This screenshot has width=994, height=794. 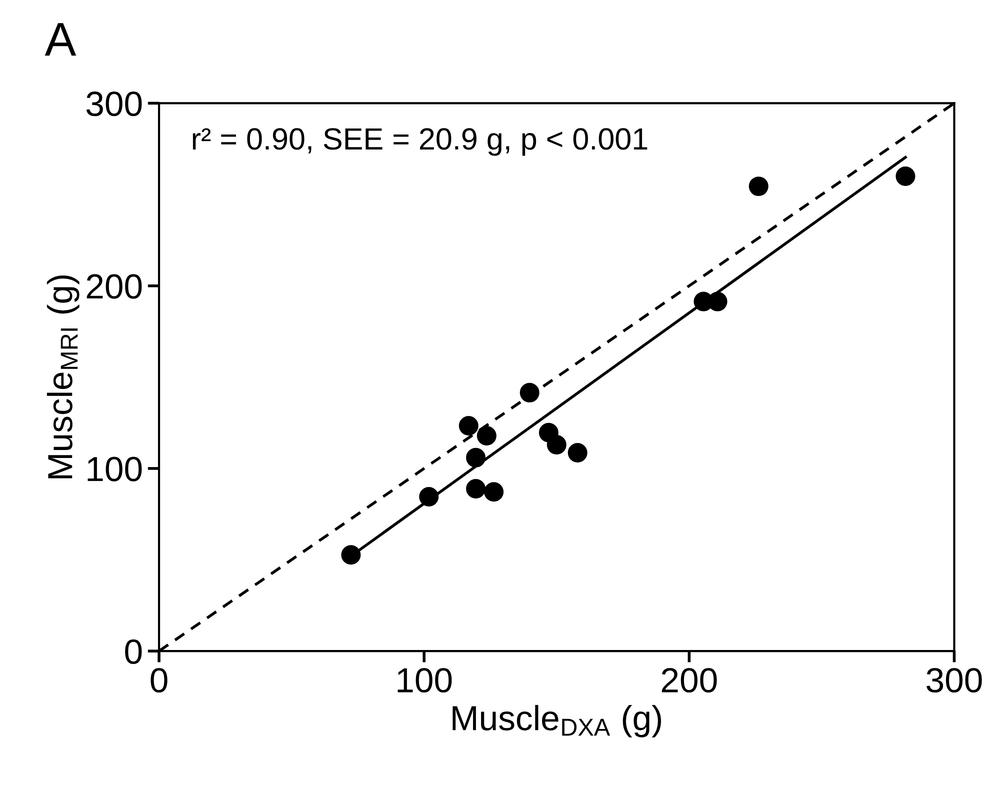 What do you see at coordinates (954, 680) in the screenshot?
I see `x-tick-label: 300` at bounding box center [954, 680].